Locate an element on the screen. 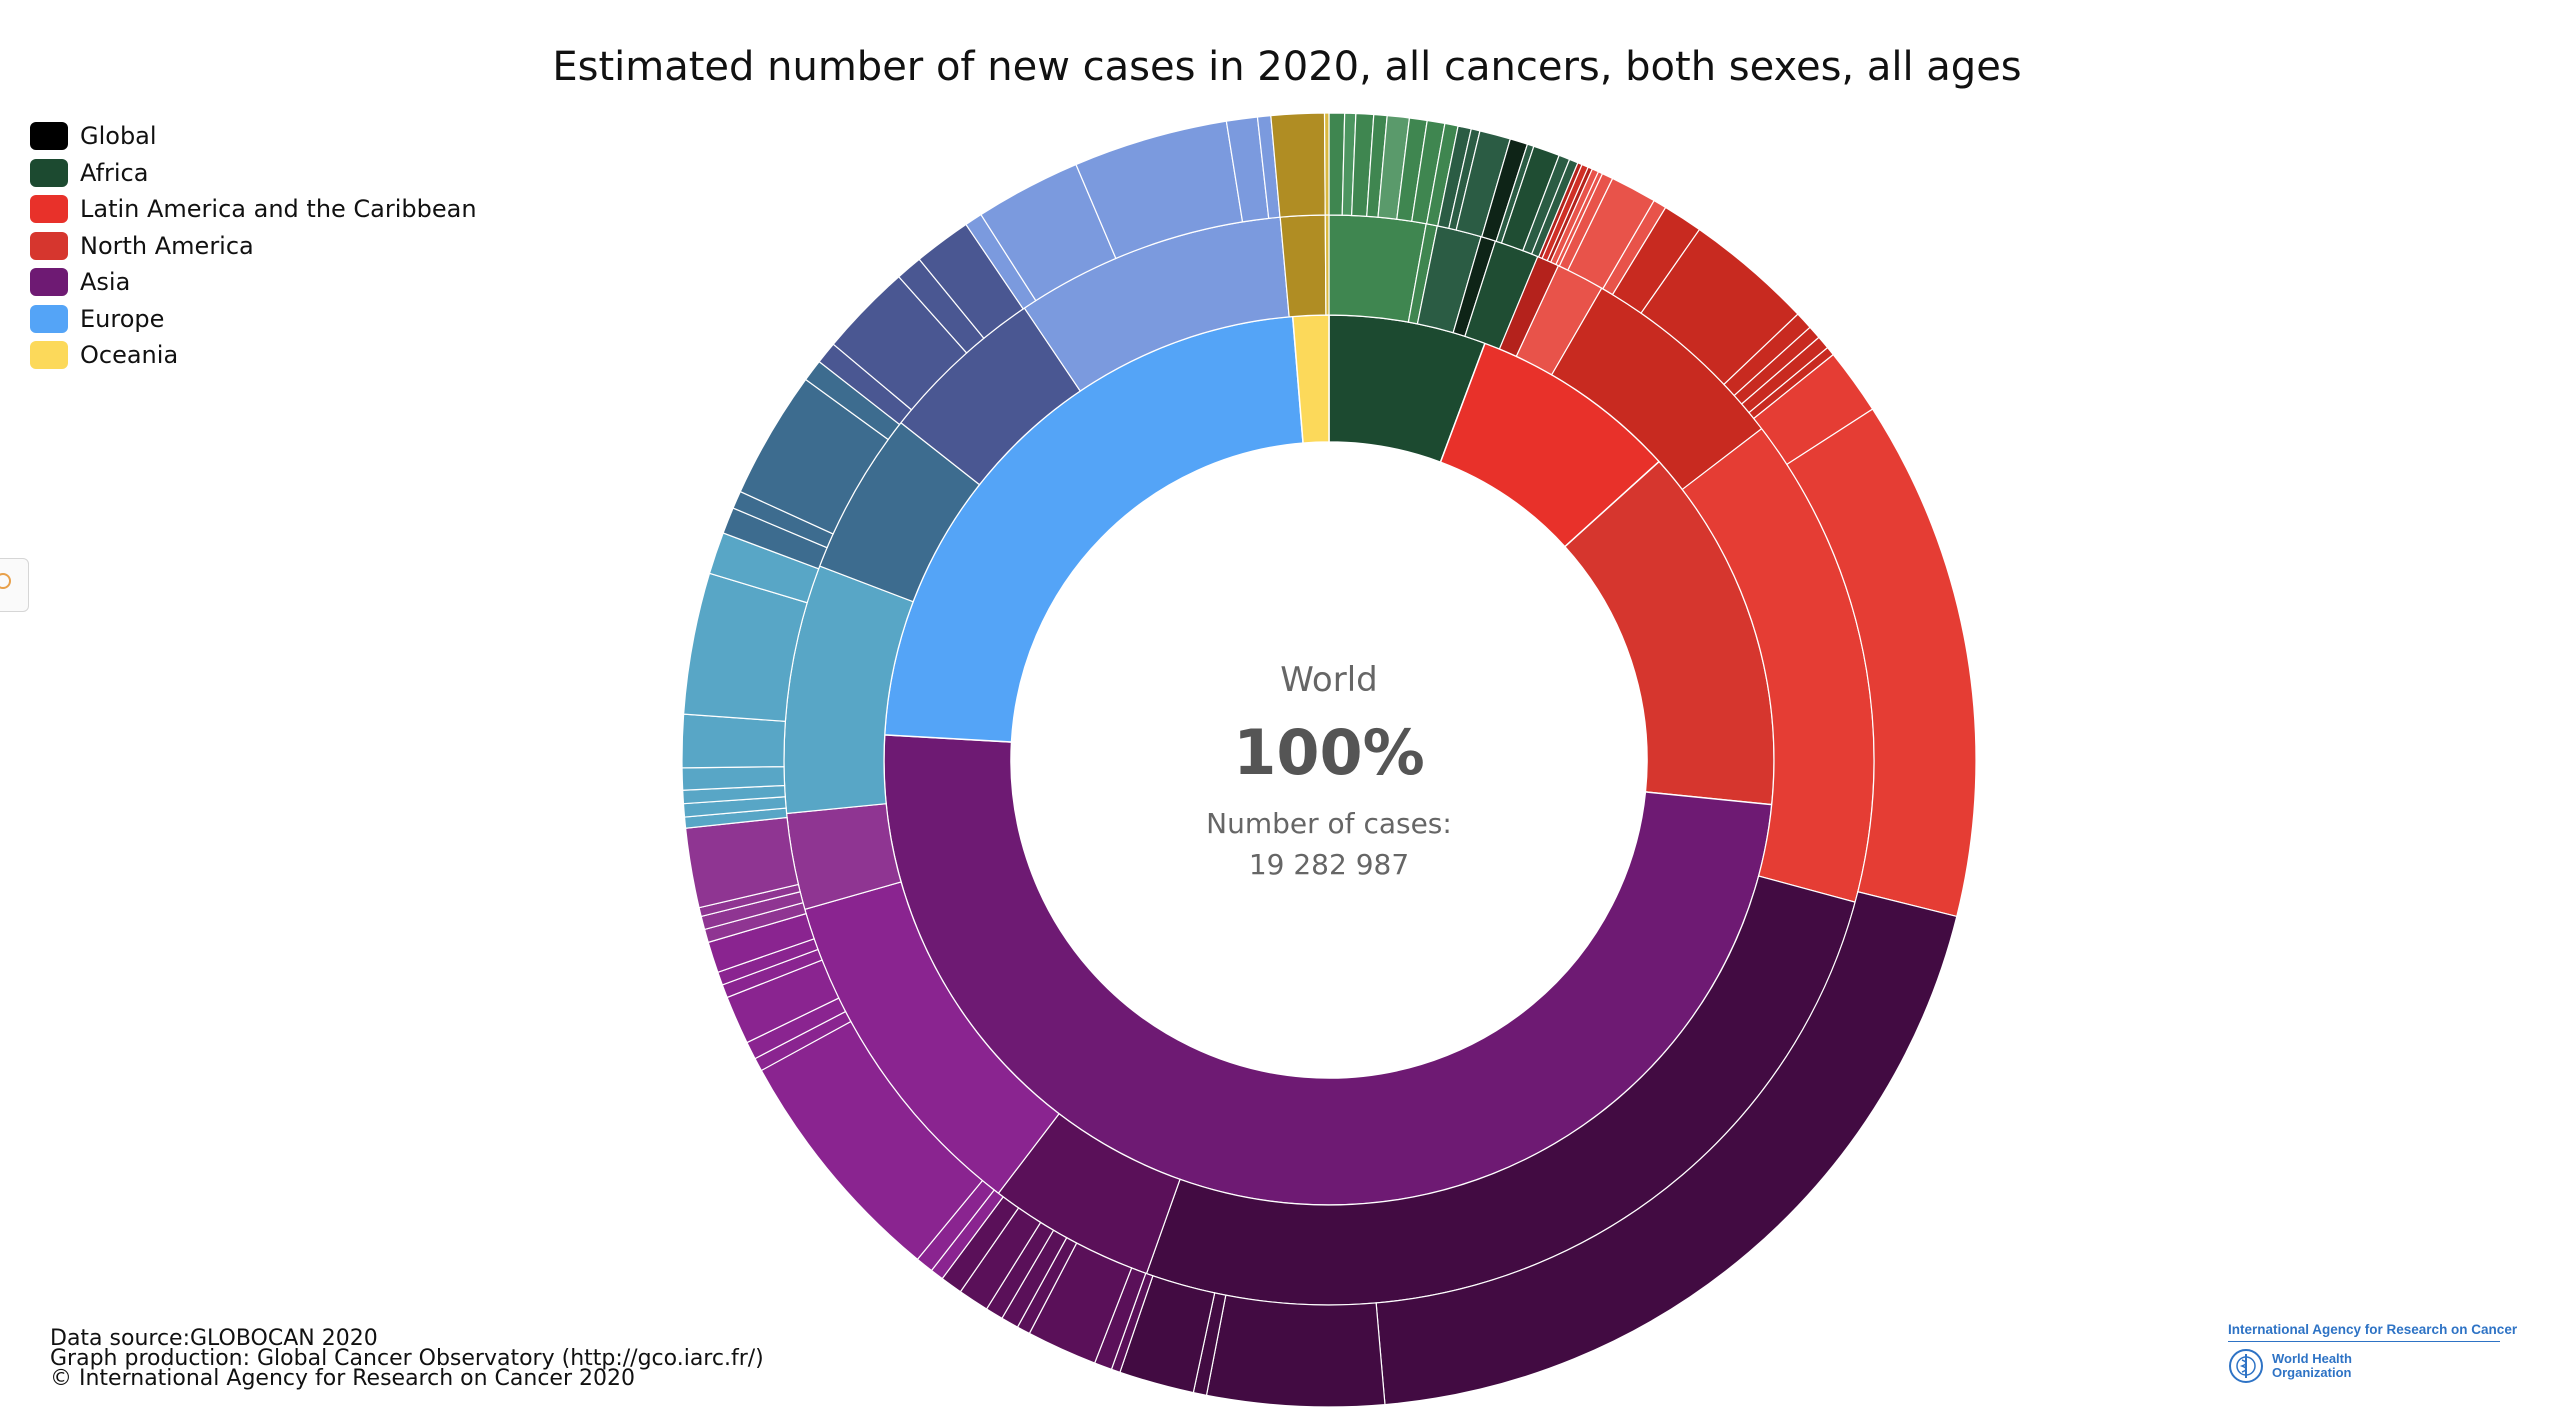 The image size is (2574, 1412). legend-swatch-oceania is located at coordinates (49, 355).